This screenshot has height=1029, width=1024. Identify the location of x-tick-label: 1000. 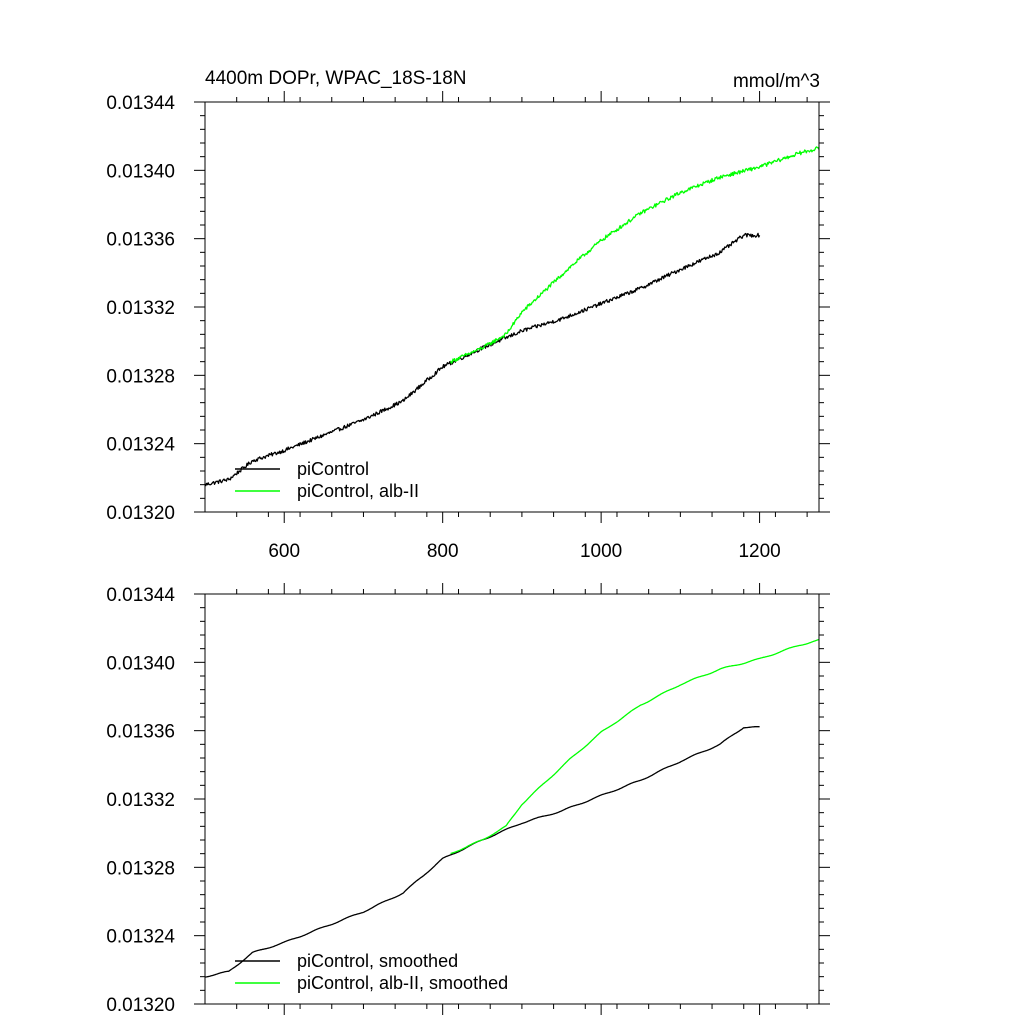
(601, 551).